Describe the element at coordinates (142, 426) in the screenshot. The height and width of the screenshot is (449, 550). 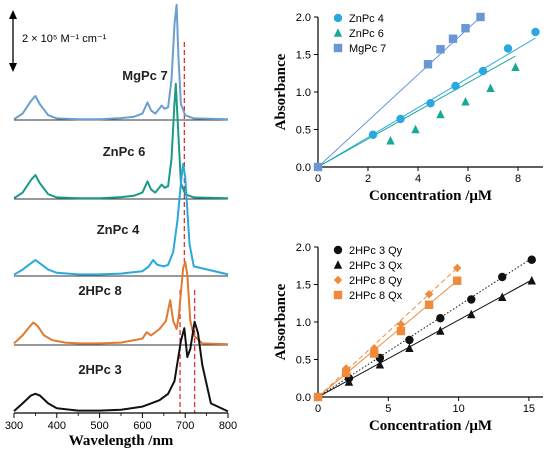
I see `x-tick-label: 600` at that location.